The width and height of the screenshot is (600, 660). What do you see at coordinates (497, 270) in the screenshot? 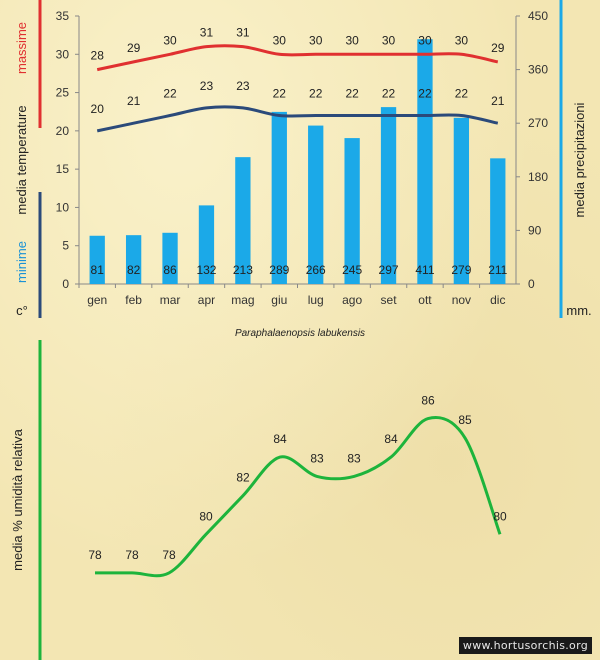
I see `precip-bar-label: 211` at bounding box center [497, 270].